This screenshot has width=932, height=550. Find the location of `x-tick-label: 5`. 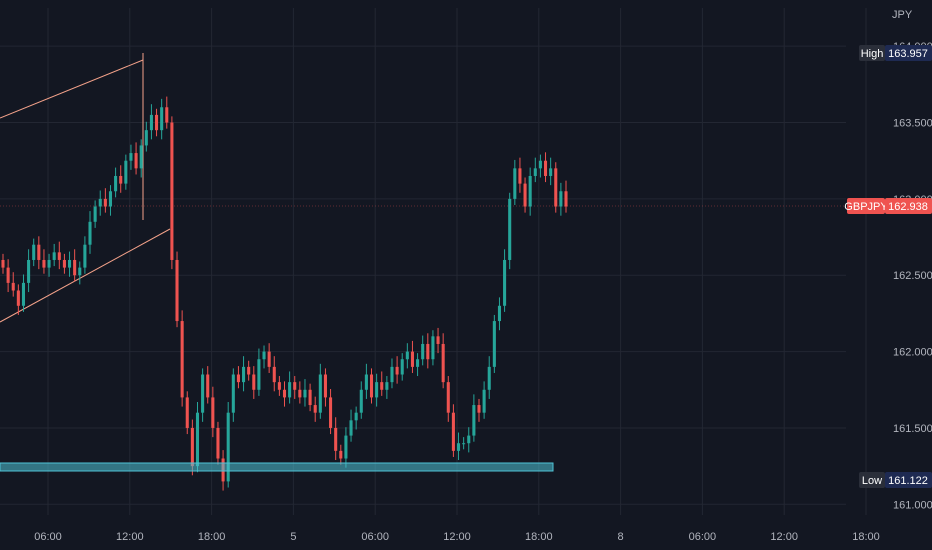

x-tick-label: 5 is located at coordinates (293, 537).